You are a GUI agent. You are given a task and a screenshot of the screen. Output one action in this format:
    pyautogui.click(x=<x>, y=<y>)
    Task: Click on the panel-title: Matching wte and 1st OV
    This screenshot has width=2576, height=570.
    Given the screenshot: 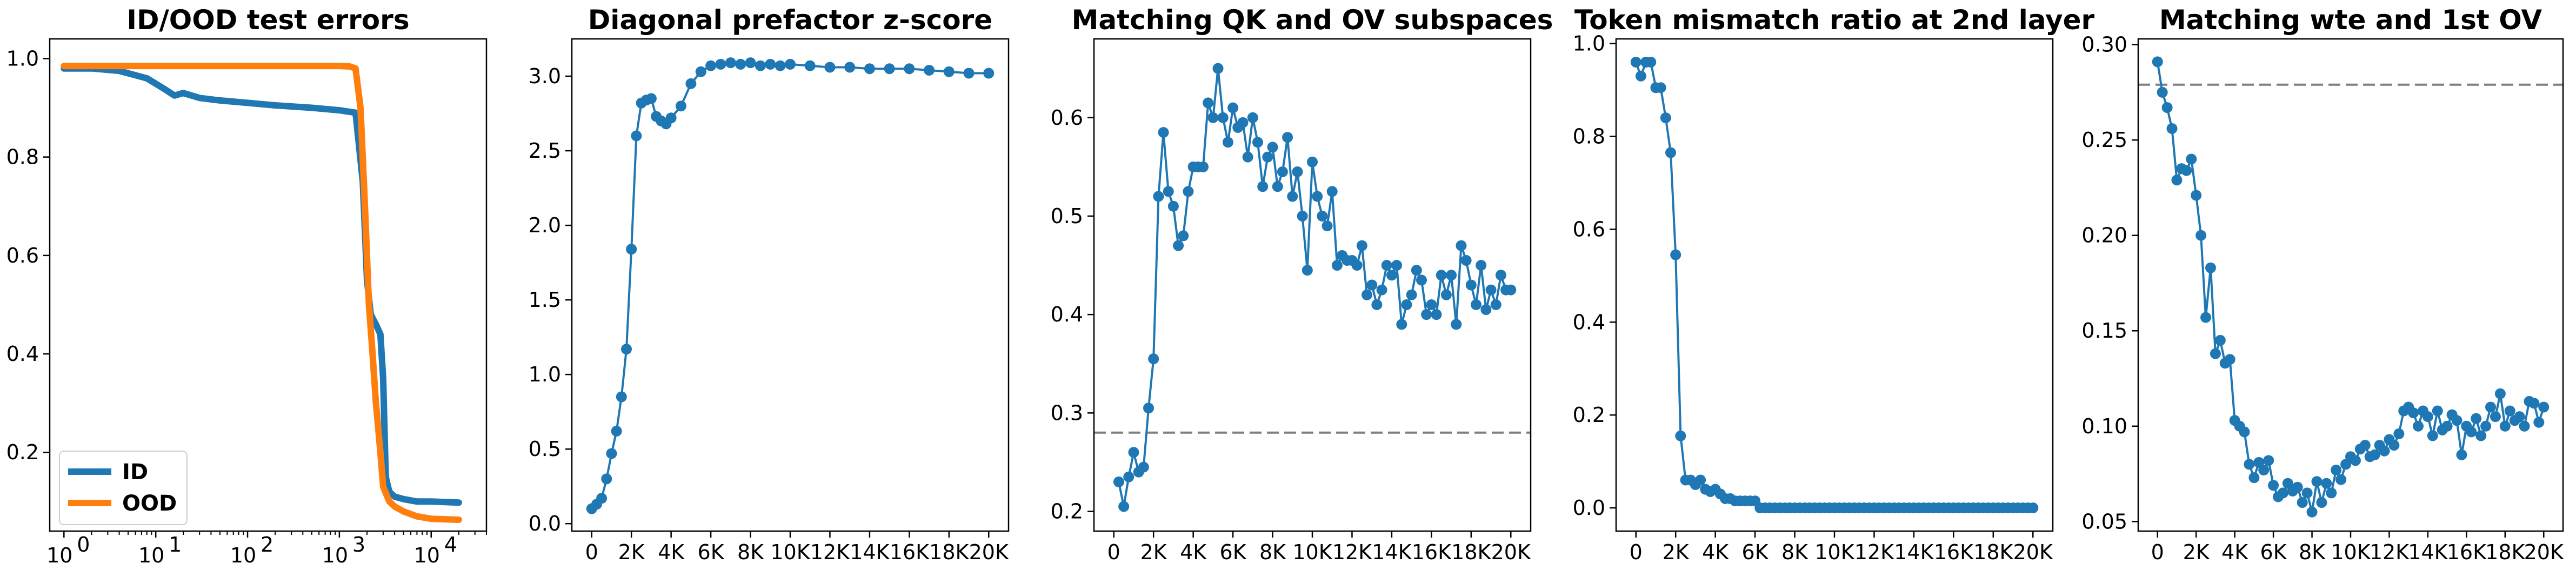 What is the action you would take?
    pyautogui.click(x=2350, y=20)
    